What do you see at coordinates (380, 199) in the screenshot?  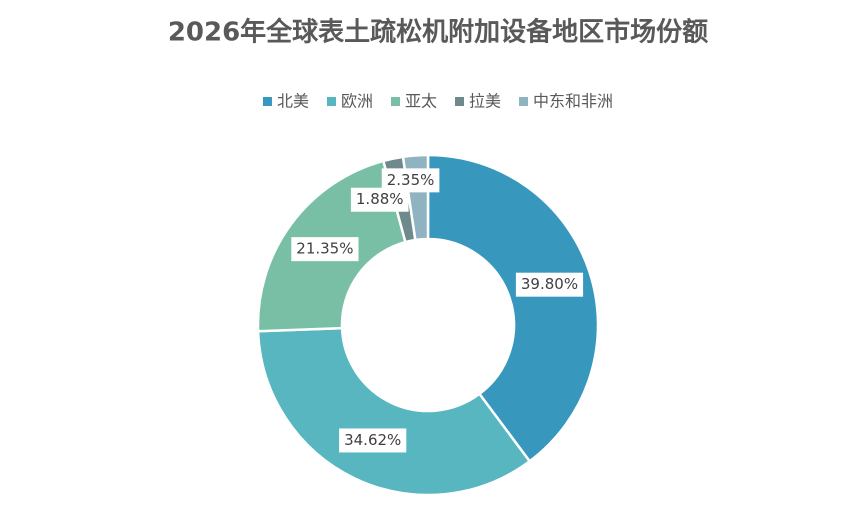 I see `data-label-text: 1.88%` at bounding box center [380, 199].